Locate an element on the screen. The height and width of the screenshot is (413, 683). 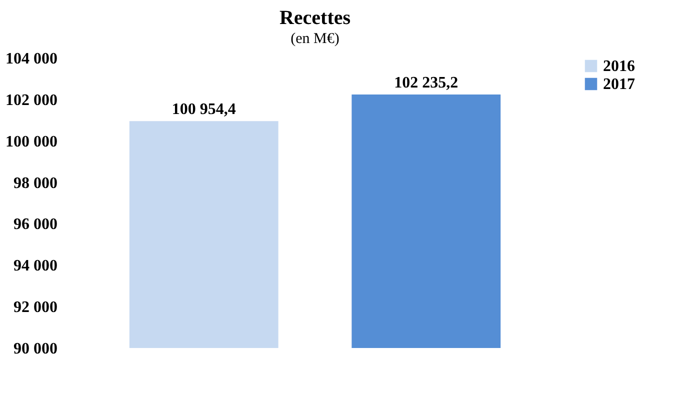
y-tick-label: 96 000 is located at coordinates (36, 225).